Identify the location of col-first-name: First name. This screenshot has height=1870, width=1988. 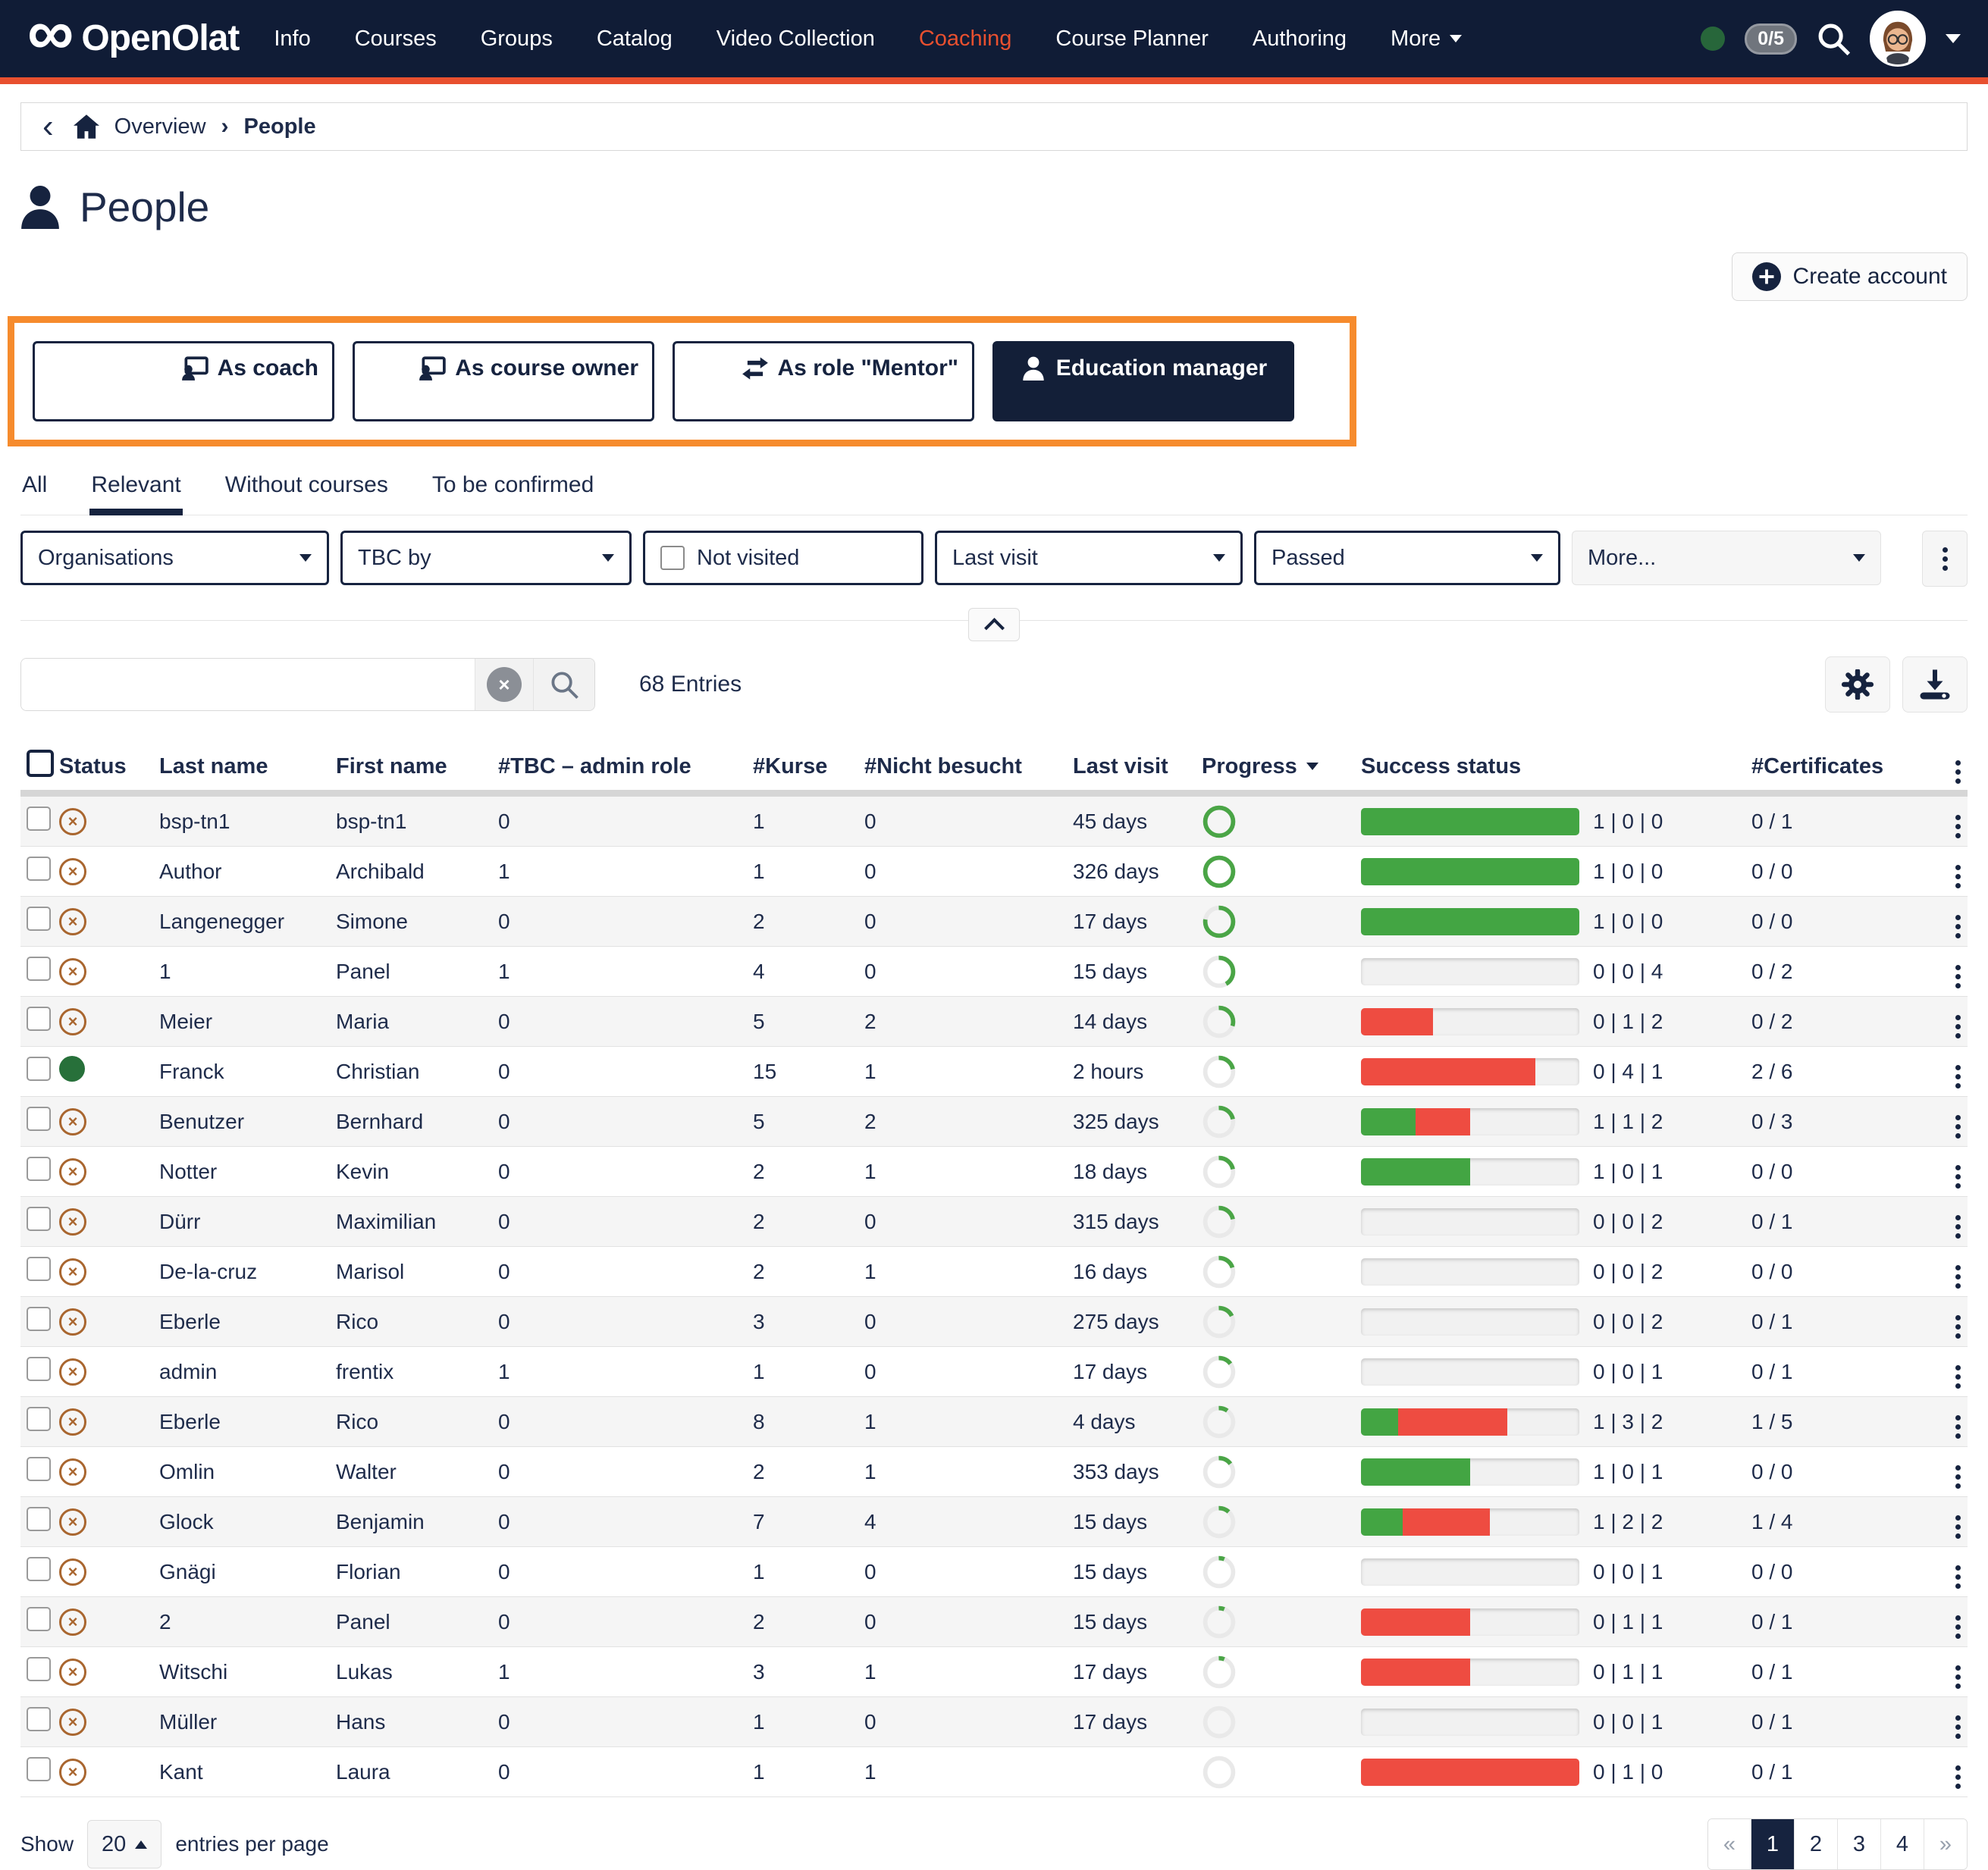
(391, 766).